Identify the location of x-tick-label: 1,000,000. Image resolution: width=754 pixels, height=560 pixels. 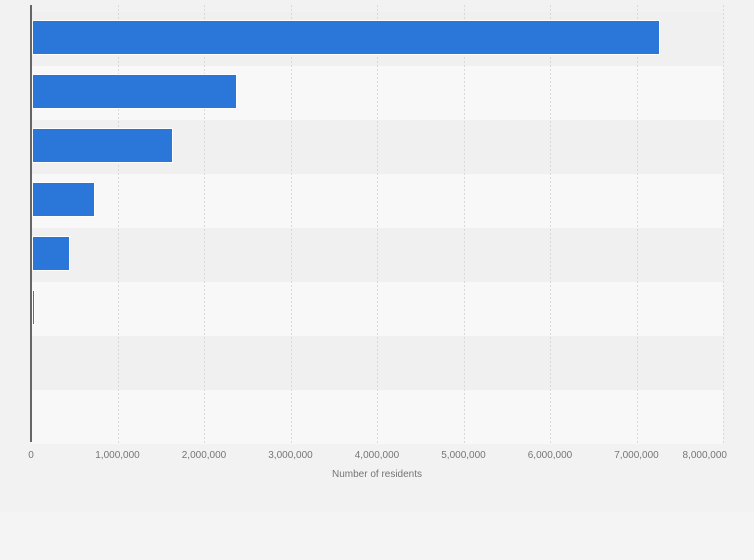
(117, 455).